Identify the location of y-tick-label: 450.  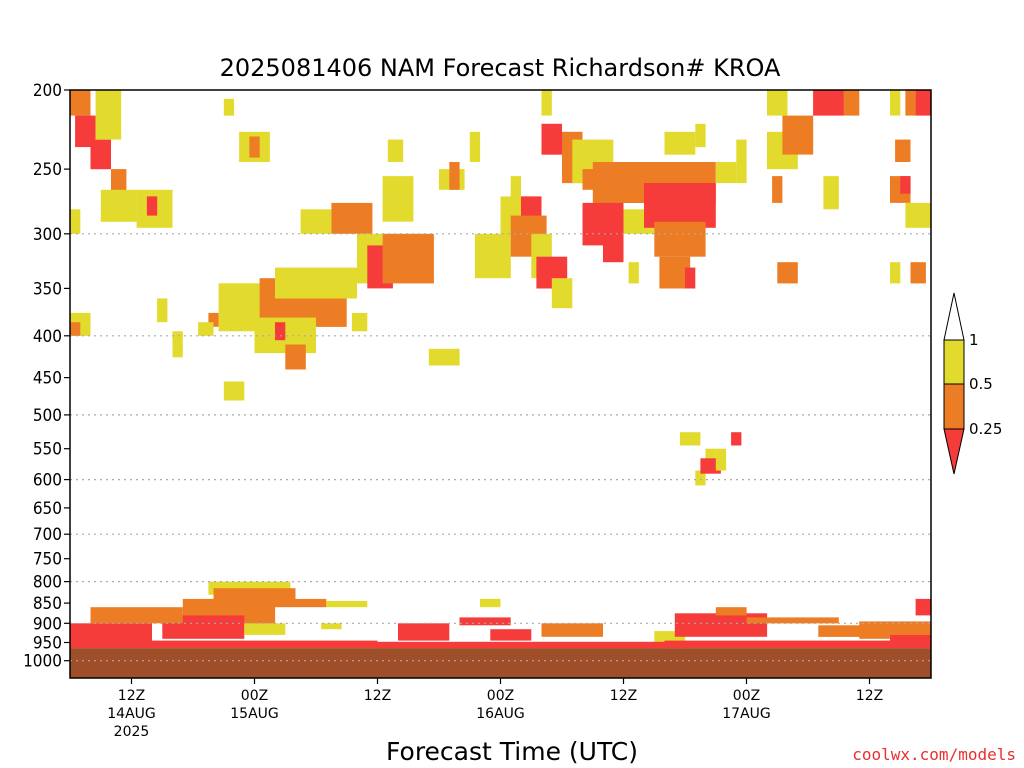
(47, 379).